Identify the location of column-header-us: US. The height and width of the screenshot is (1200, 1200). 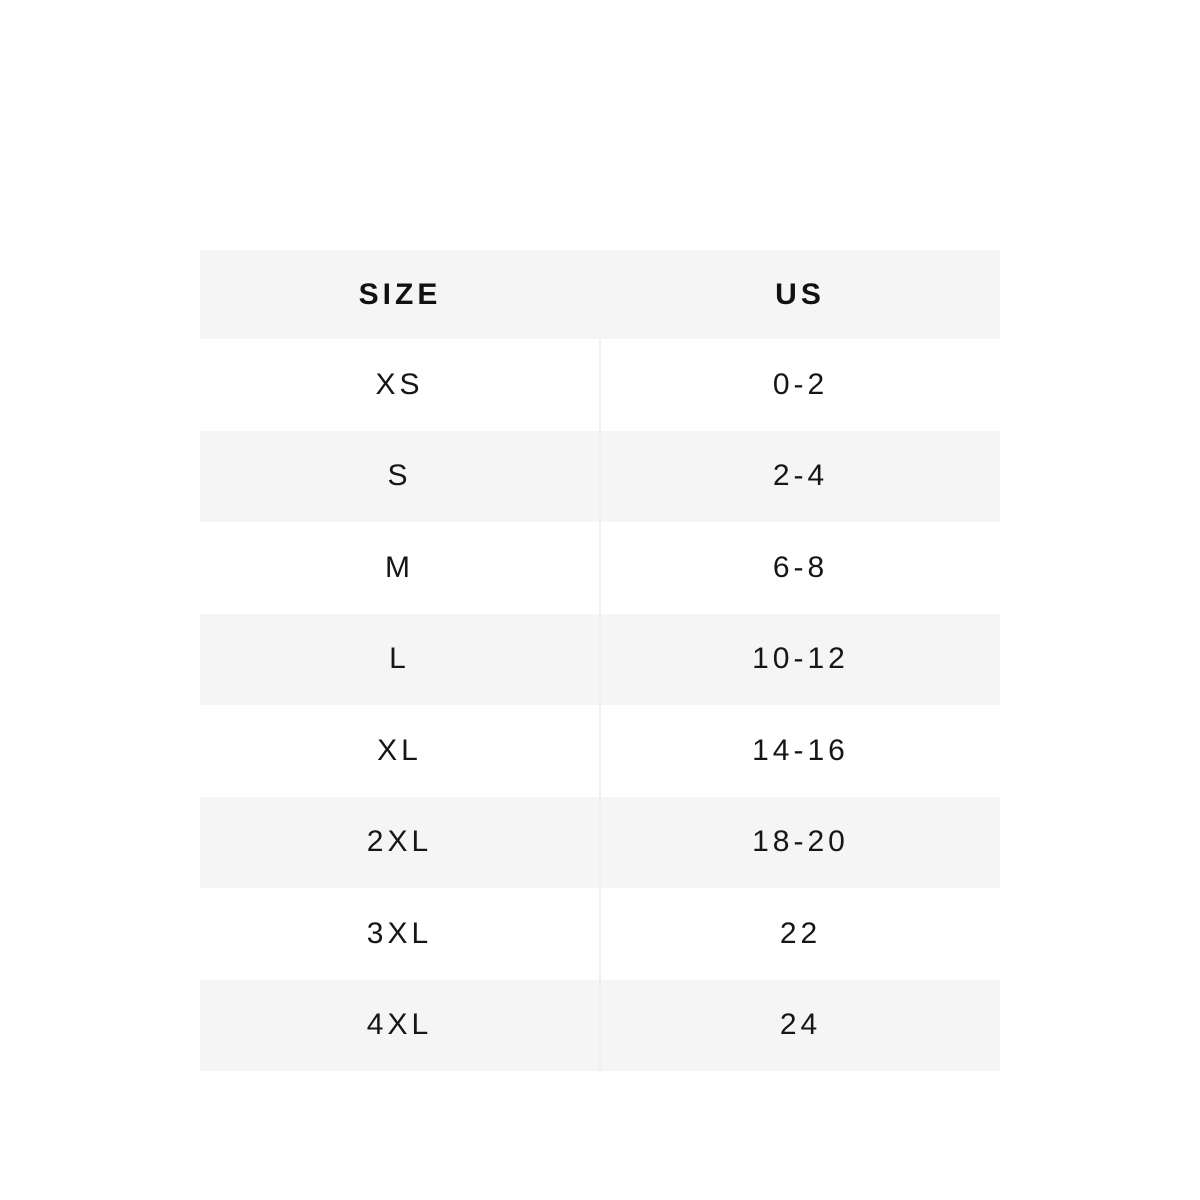
(800, 294).